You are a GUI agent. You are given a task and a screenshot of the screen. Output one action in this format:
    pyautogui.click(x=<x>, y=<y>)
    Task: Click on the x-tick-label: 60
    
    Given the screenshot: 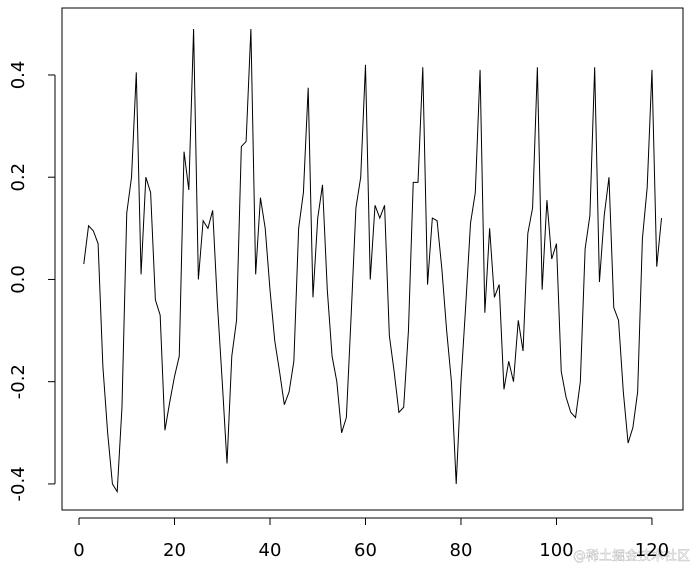 What is the action you would take?
    pyautogui.click(x=365, y=550)
    